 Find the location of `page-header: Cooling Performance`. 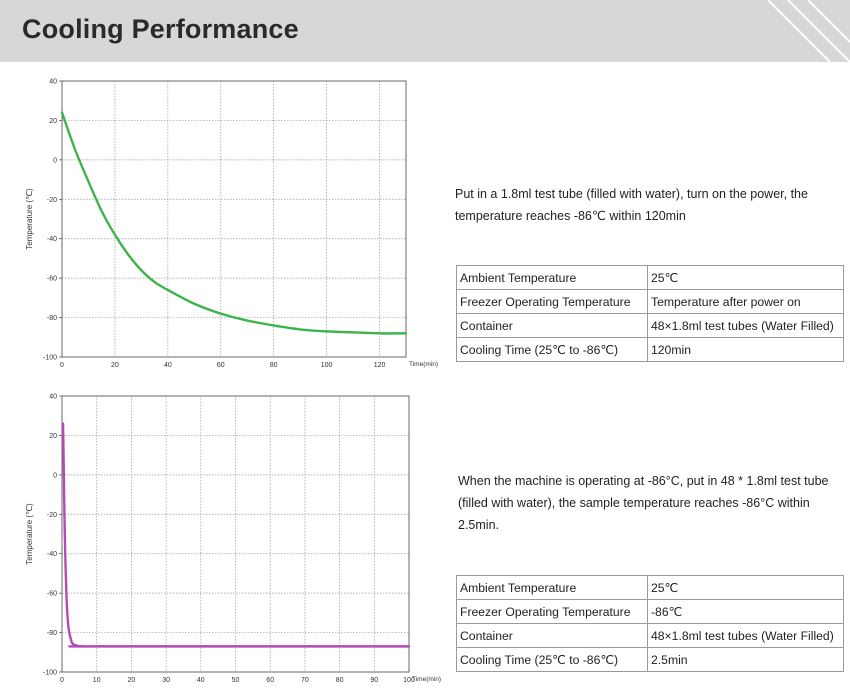

page-header: Cooling Performance is located at coordinates (425, 31).